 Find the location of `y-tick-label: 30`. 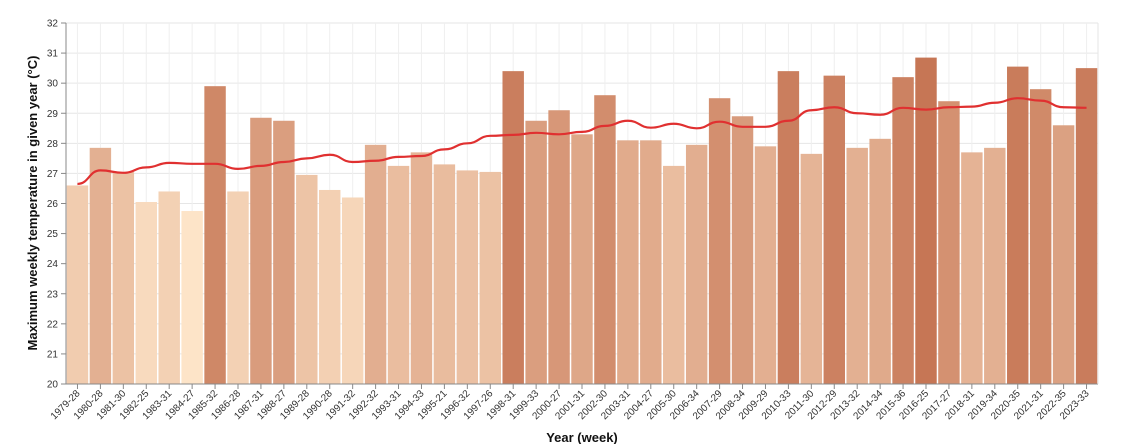

y-tick-label: 30 is located at coordinates (53, 84).